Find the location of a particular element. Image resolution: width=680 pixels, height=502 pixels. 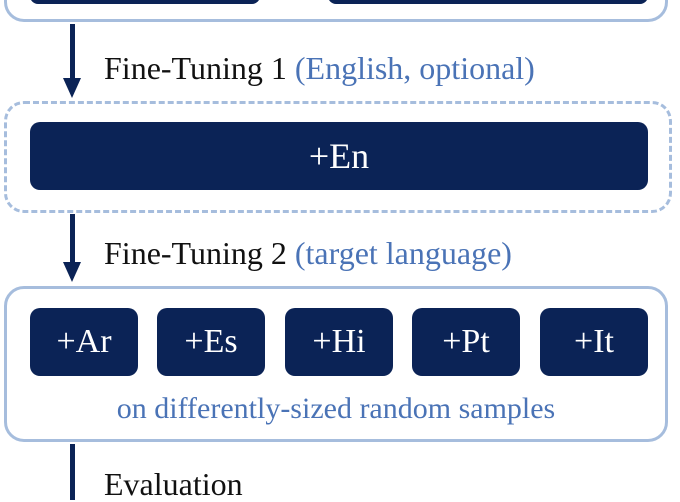

arrow-1-head-icon is located at coordinates (72, 88).